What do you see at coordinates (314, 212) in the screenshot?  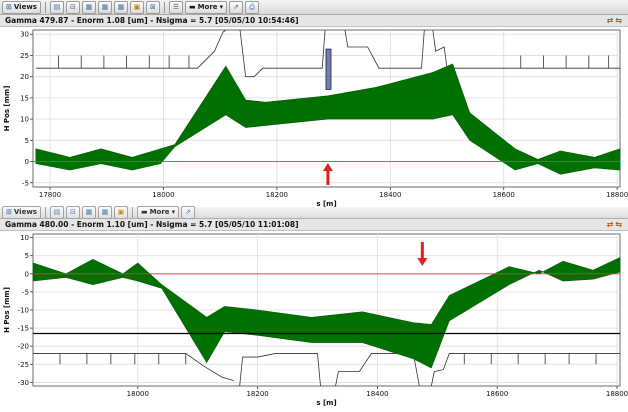 I see `bottom-toolbar: ⊞ Views ▤ ⊟ ▦ ▦ ▣ ▬ More ▾ ⇗` at bounding box center [314, 212].